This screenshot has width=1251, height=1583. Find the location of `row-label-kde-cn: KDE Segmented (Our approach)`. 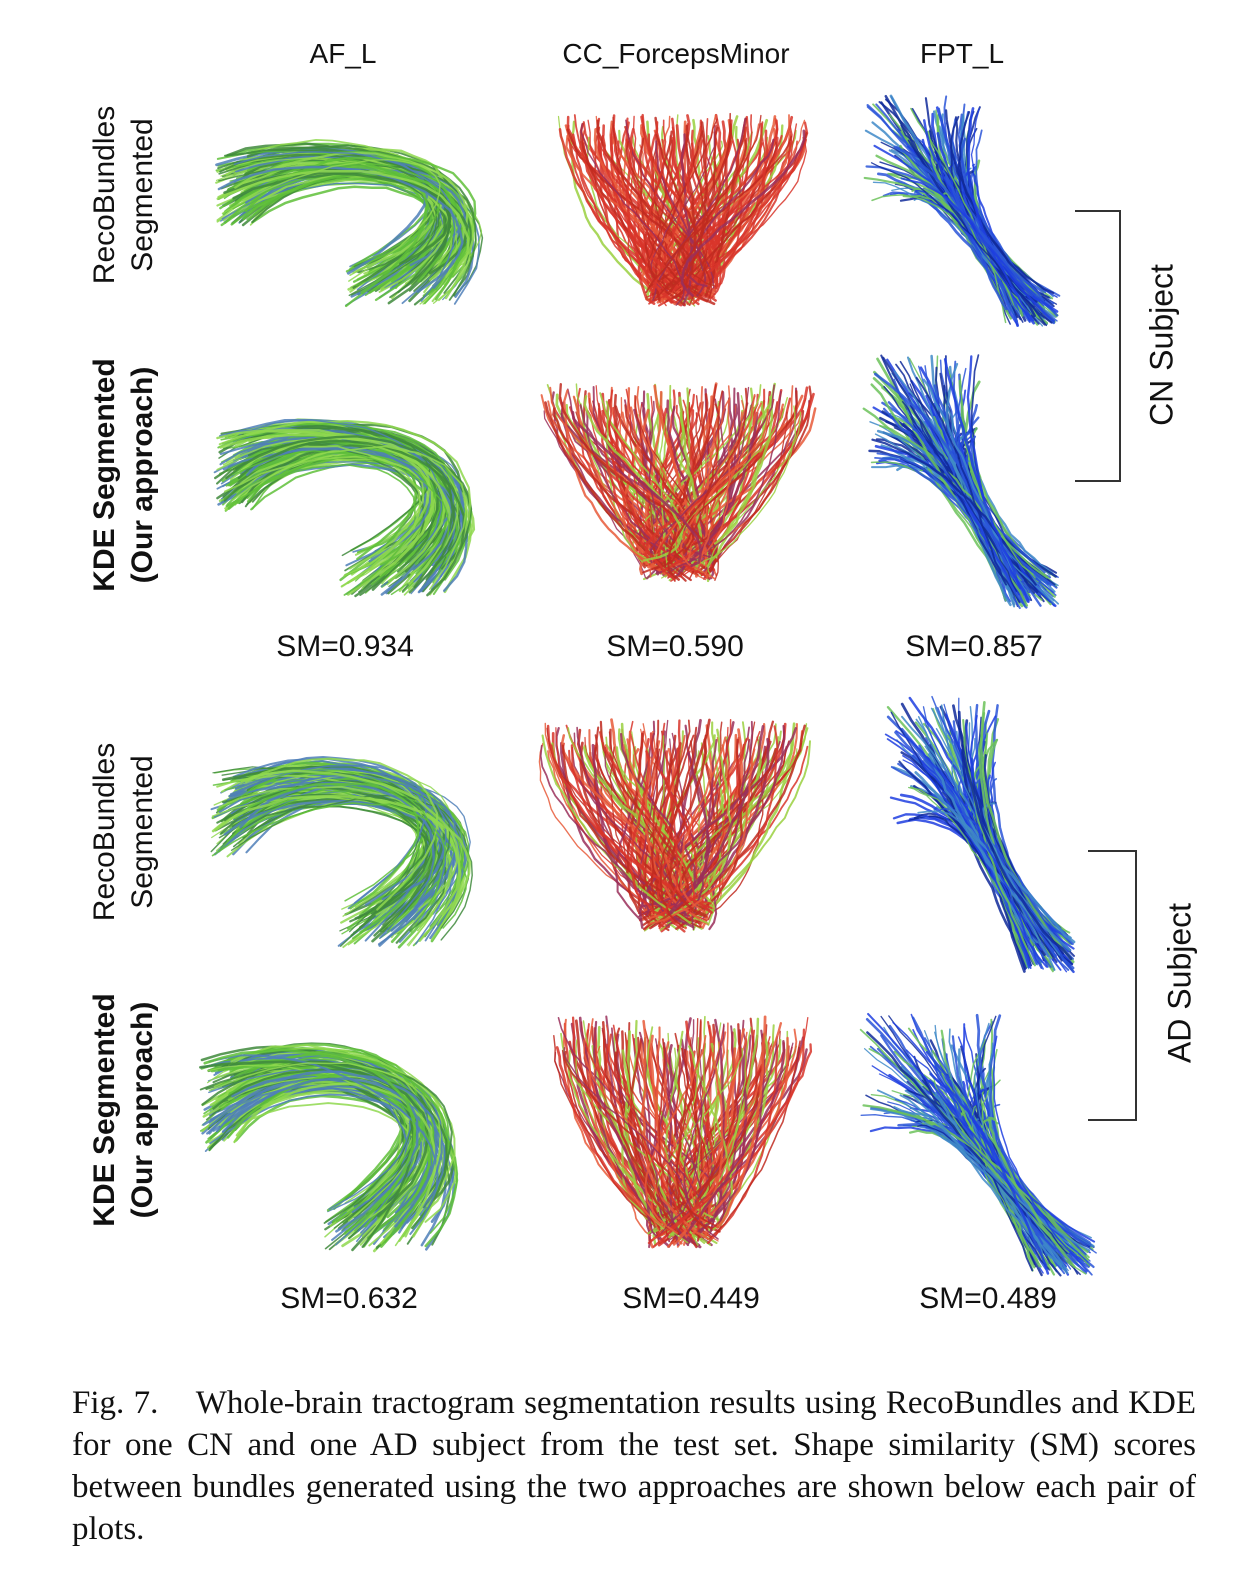

row-label-kde-cn: KDE Segmented (Our approach) is located at coordinates (124, 474).